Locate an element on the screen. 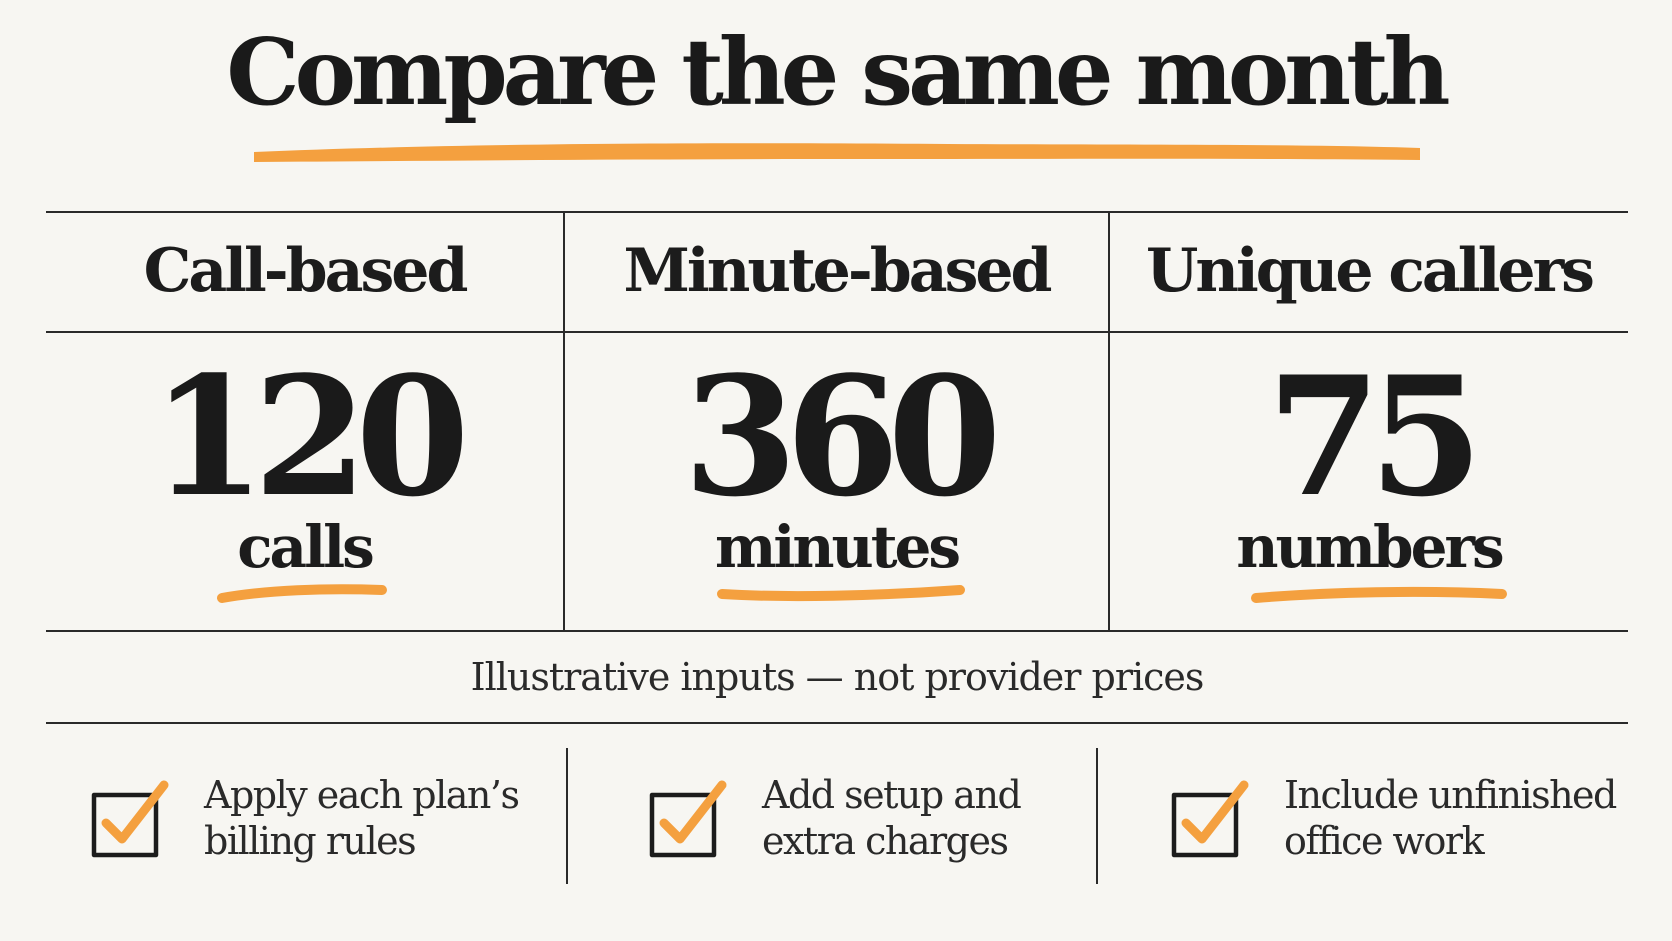 The width and height of the screenshot is (1672, 941). column-heading-minute-based: Minute-based is located at coordinates (838, 271).